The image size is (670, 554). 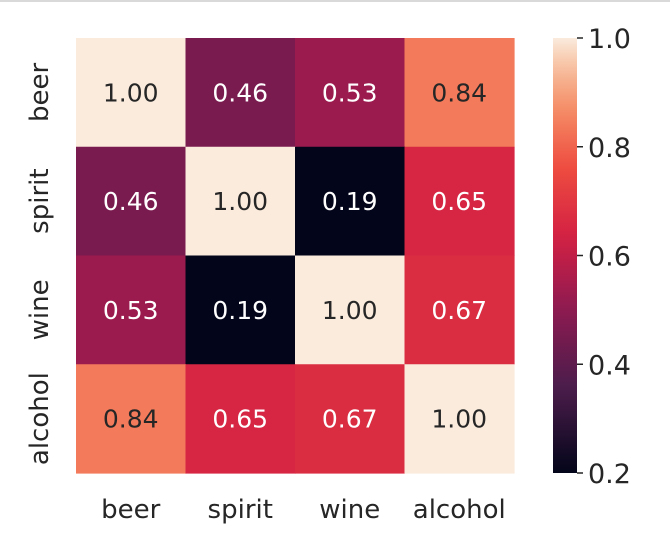 I want to click on x-tick-label: wine, so click(x=349, y=510).